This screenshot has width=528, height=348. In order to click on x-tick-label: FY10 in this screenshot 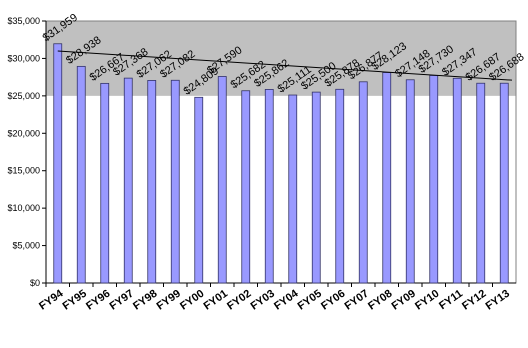, I will do `click(427, 300)`.